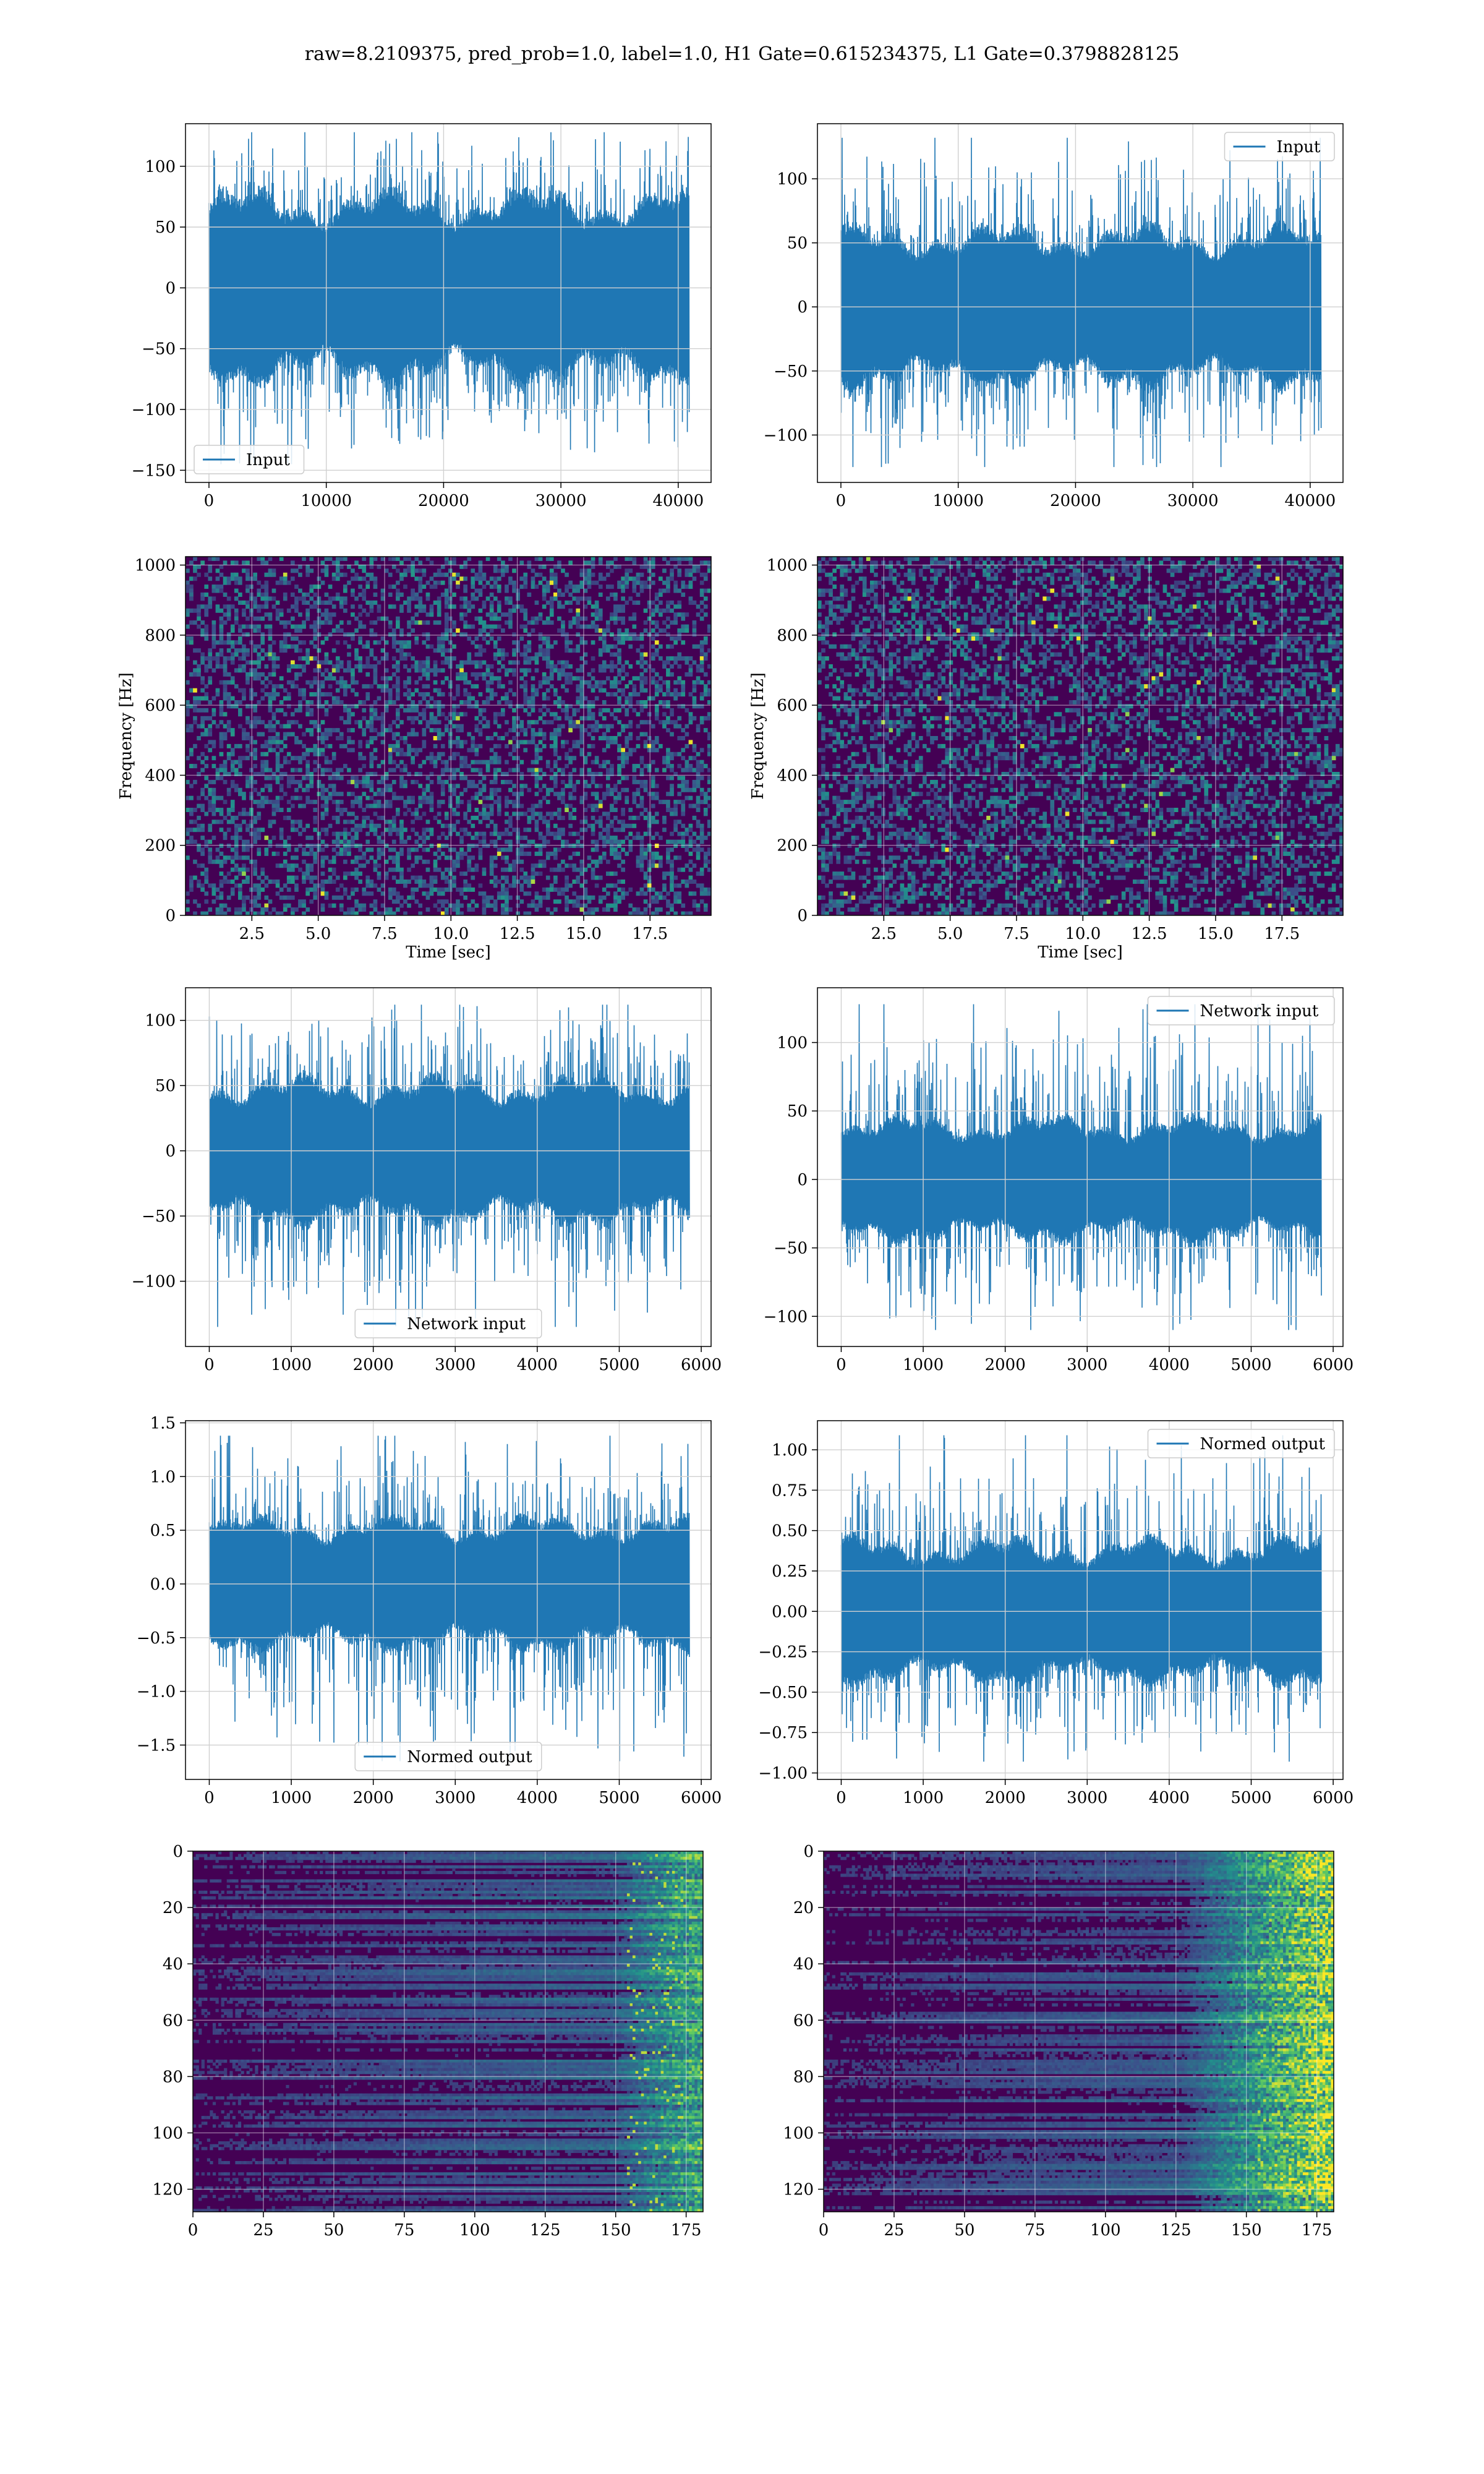  What do you see at coordinates (448, 1600) in the screenshot?
I see `h1-normed-output-axes-frame` at bounding box center [448, 1600].